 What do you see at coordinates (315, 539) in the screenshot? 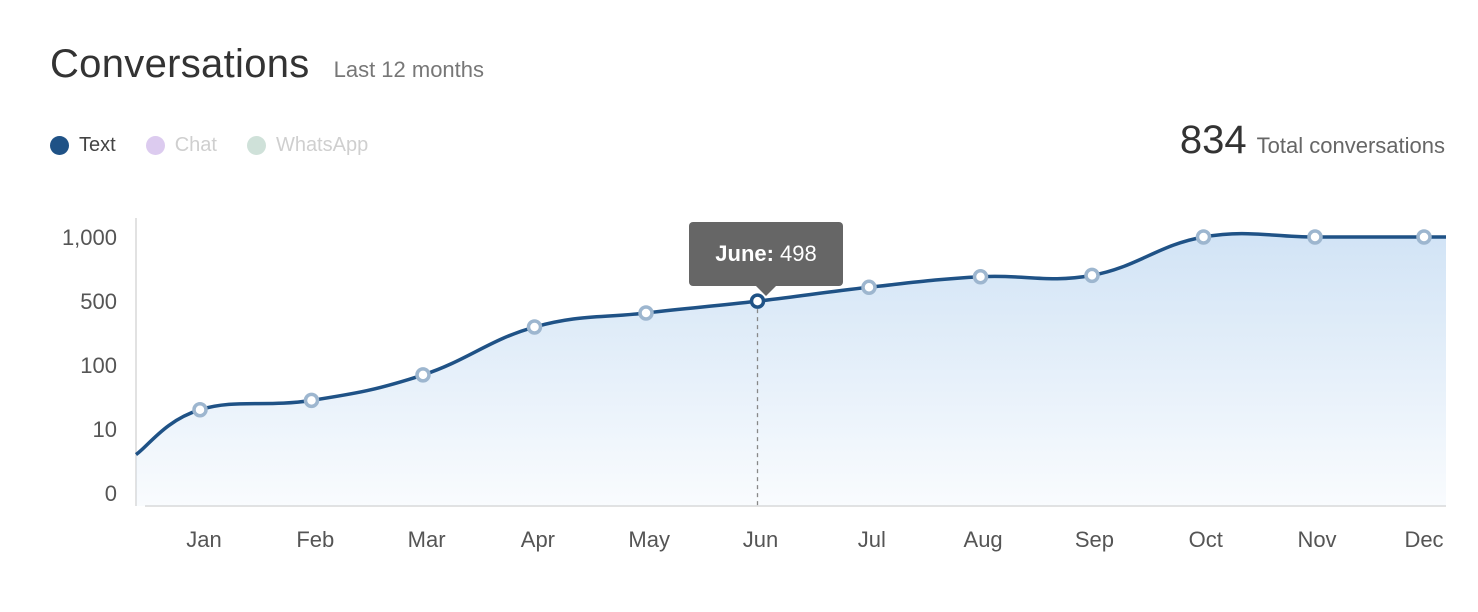
I see `x-tick-label: Feb` at bounding box center [315, 539].